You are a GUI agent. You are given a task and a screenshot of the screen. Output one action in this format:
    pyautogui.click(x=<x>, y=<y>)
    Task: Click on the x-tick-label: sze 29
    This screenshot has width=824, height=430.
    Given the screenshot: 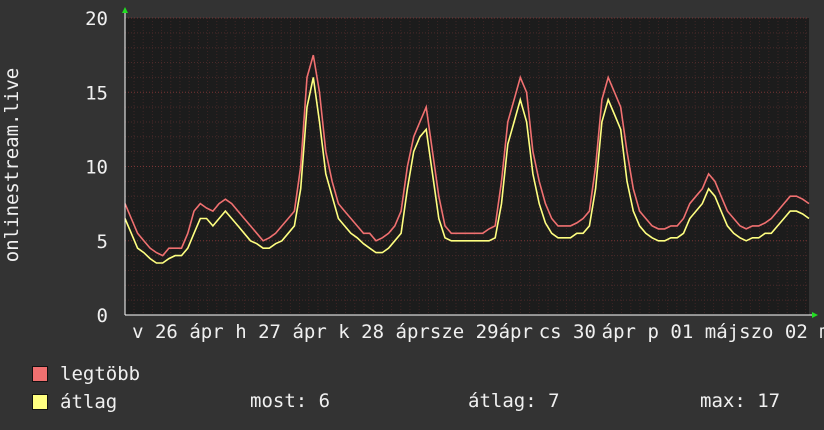 What is the action you would take?
    pyautogui.click(x=464, y=332)
    